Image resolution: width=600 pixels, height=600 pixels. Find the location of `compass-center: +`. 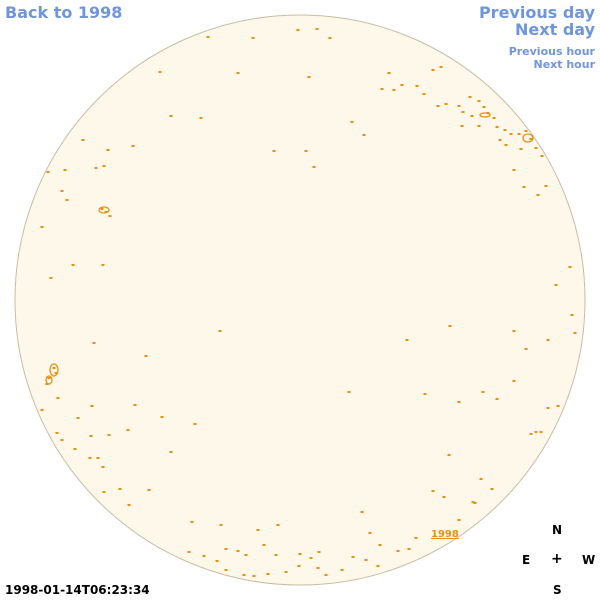

compass-center: + is located at coordinates (557, 559).